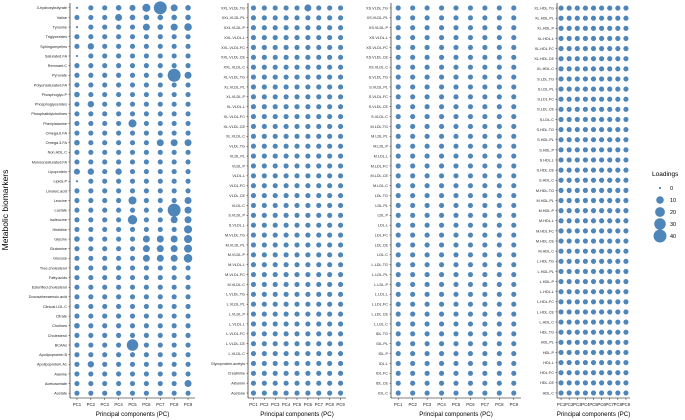  Describe the element at coordinates (381, 156) in the screenshot. I see `y-tick-label: M.LDL.L` at that location.